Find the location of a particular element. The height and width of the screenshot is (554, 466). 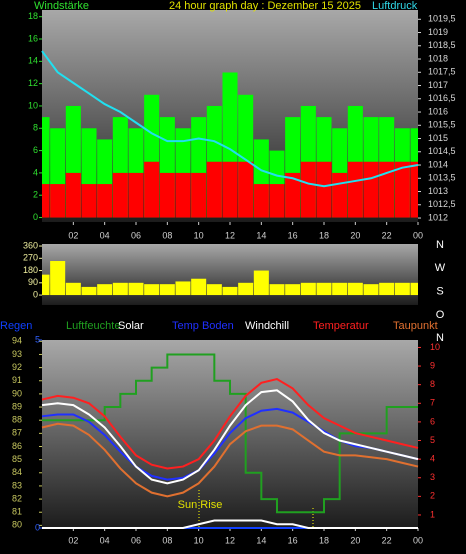

tick-label: 7 is located at coordinates (432, 403).